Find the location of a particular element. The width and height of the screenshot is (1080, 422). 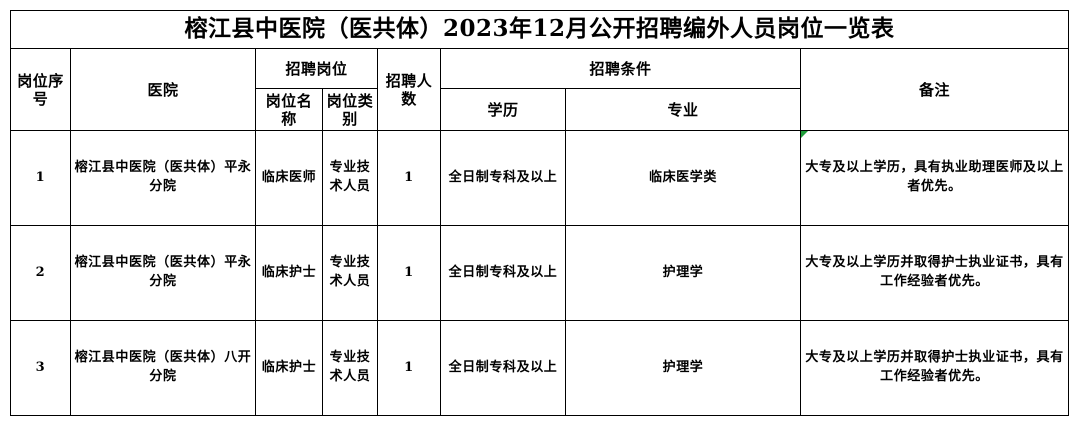

cell-hospital: 榕江县中医院（医共体）八开分院 is located at coordinates (163, 368).